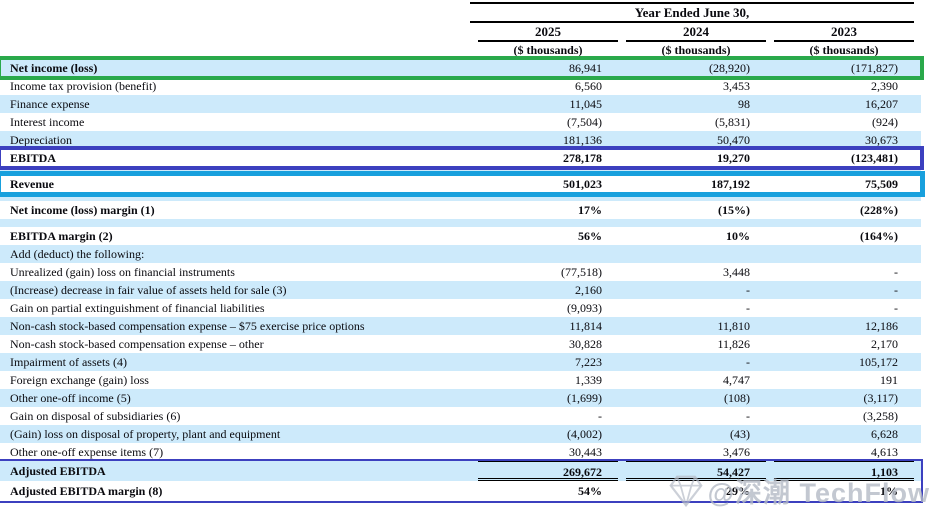  What do you see at coordinates (733, 326) in the screenshot?
I see `row-value: 11,810` at bounding box center [733, 326].